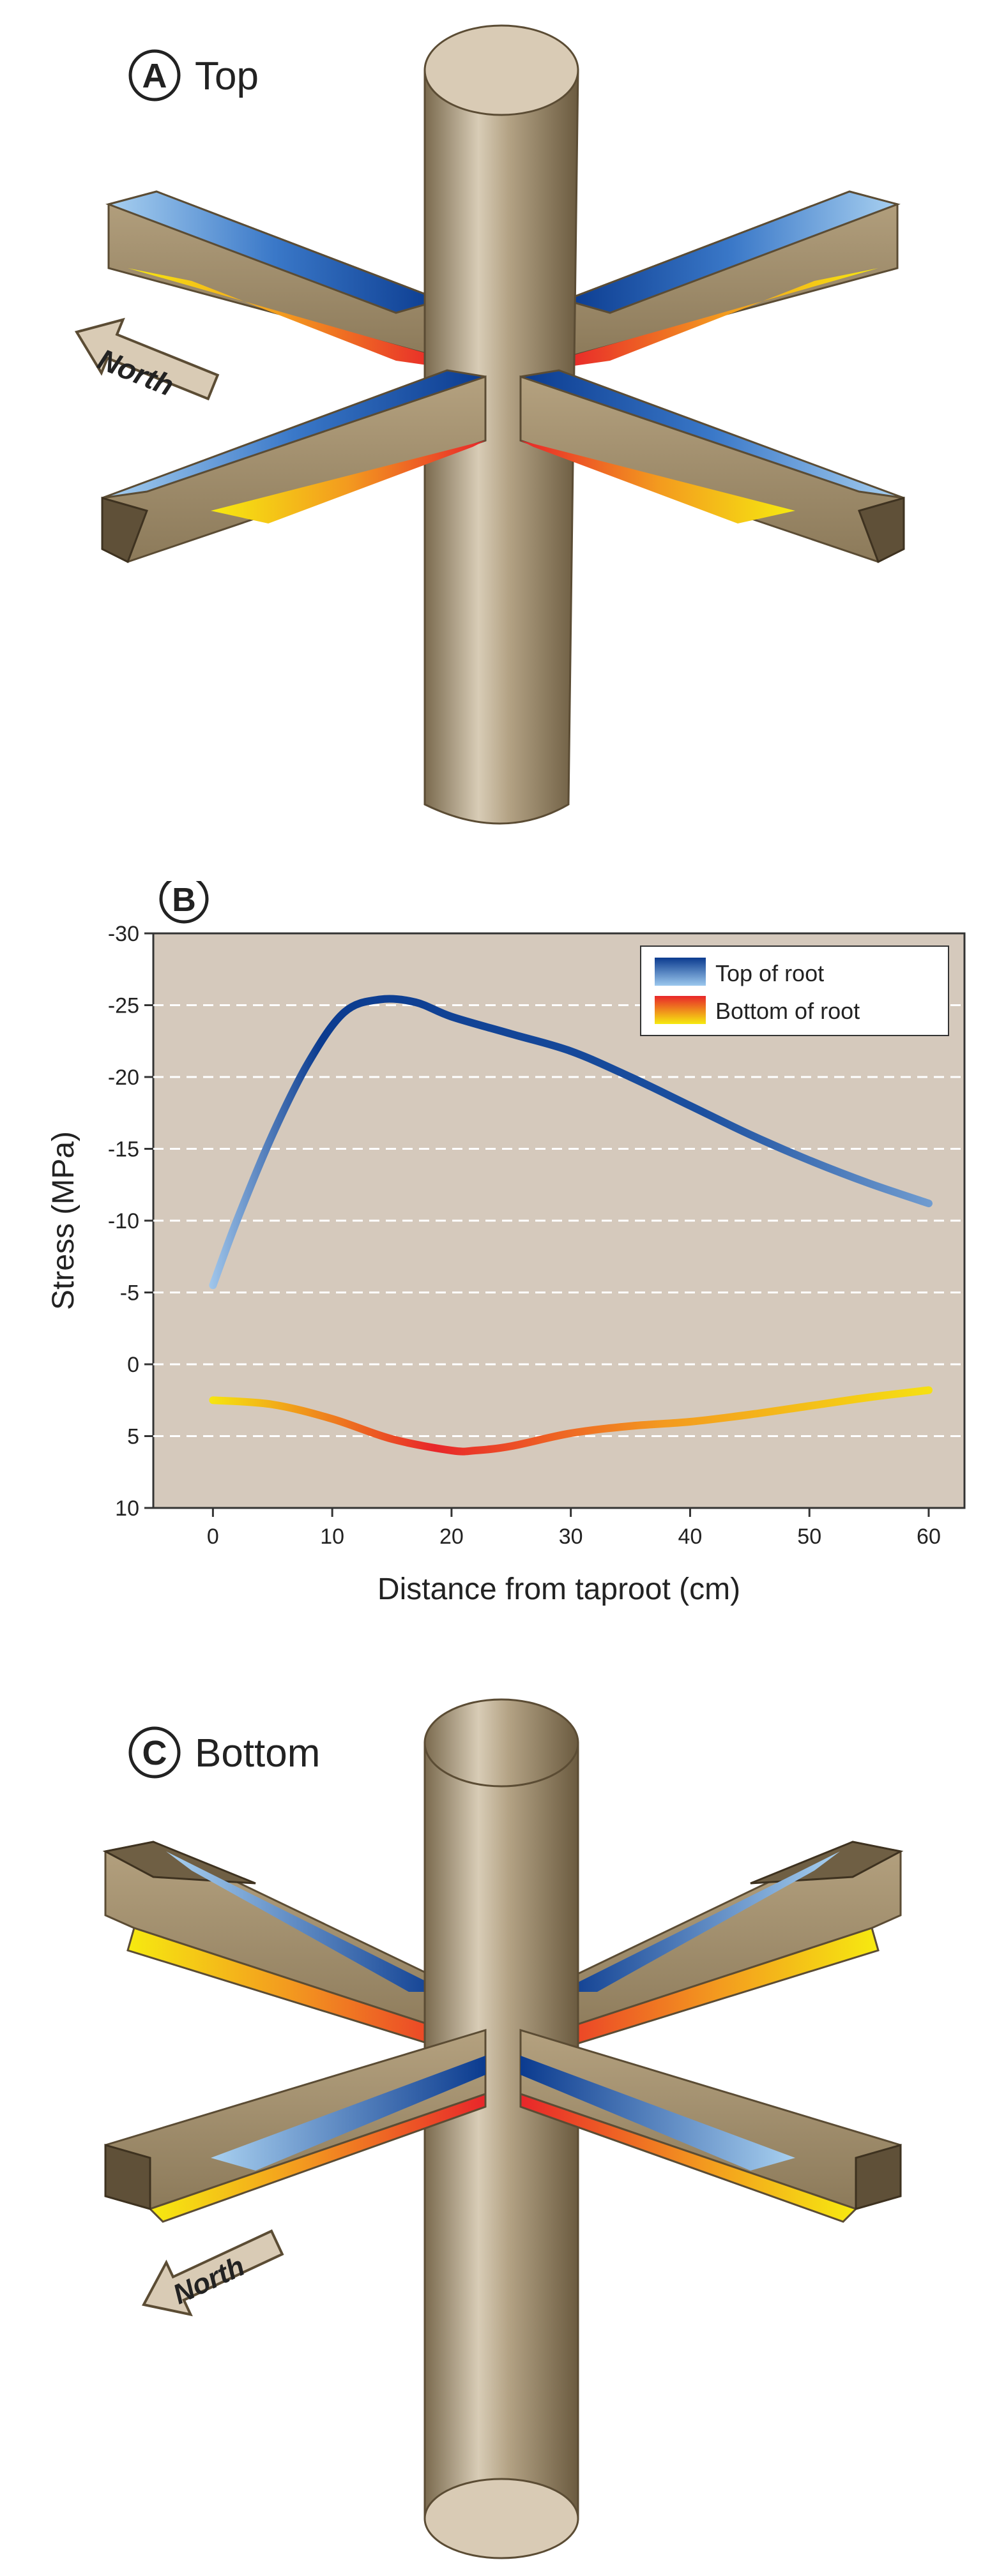 This screenshot has height=2576, width=1006. I want to click on panel-c-letter-circle, so click(154, 1752).